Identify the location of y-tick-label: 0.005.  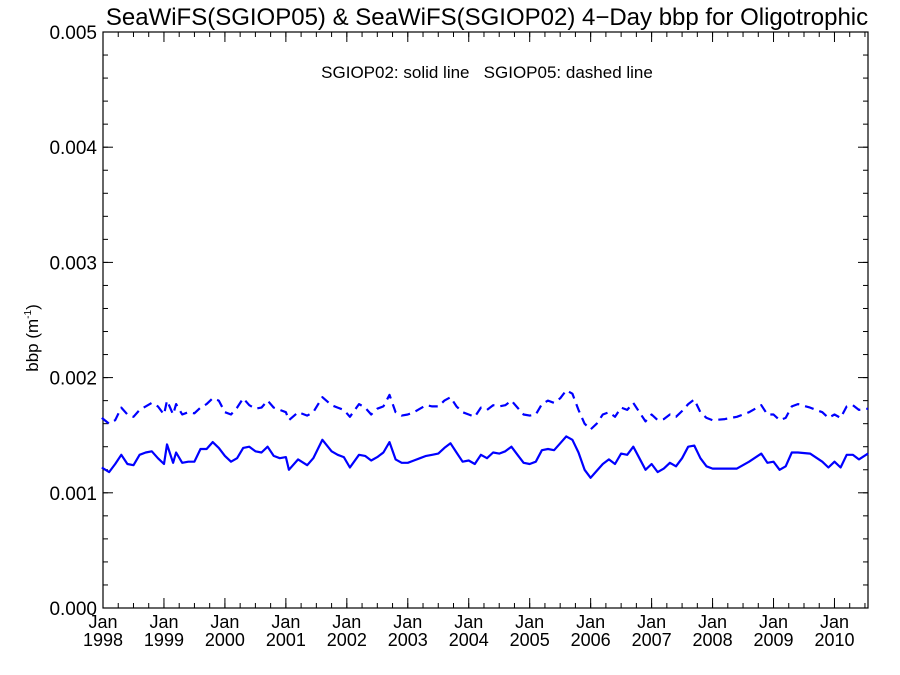
(73, 33).